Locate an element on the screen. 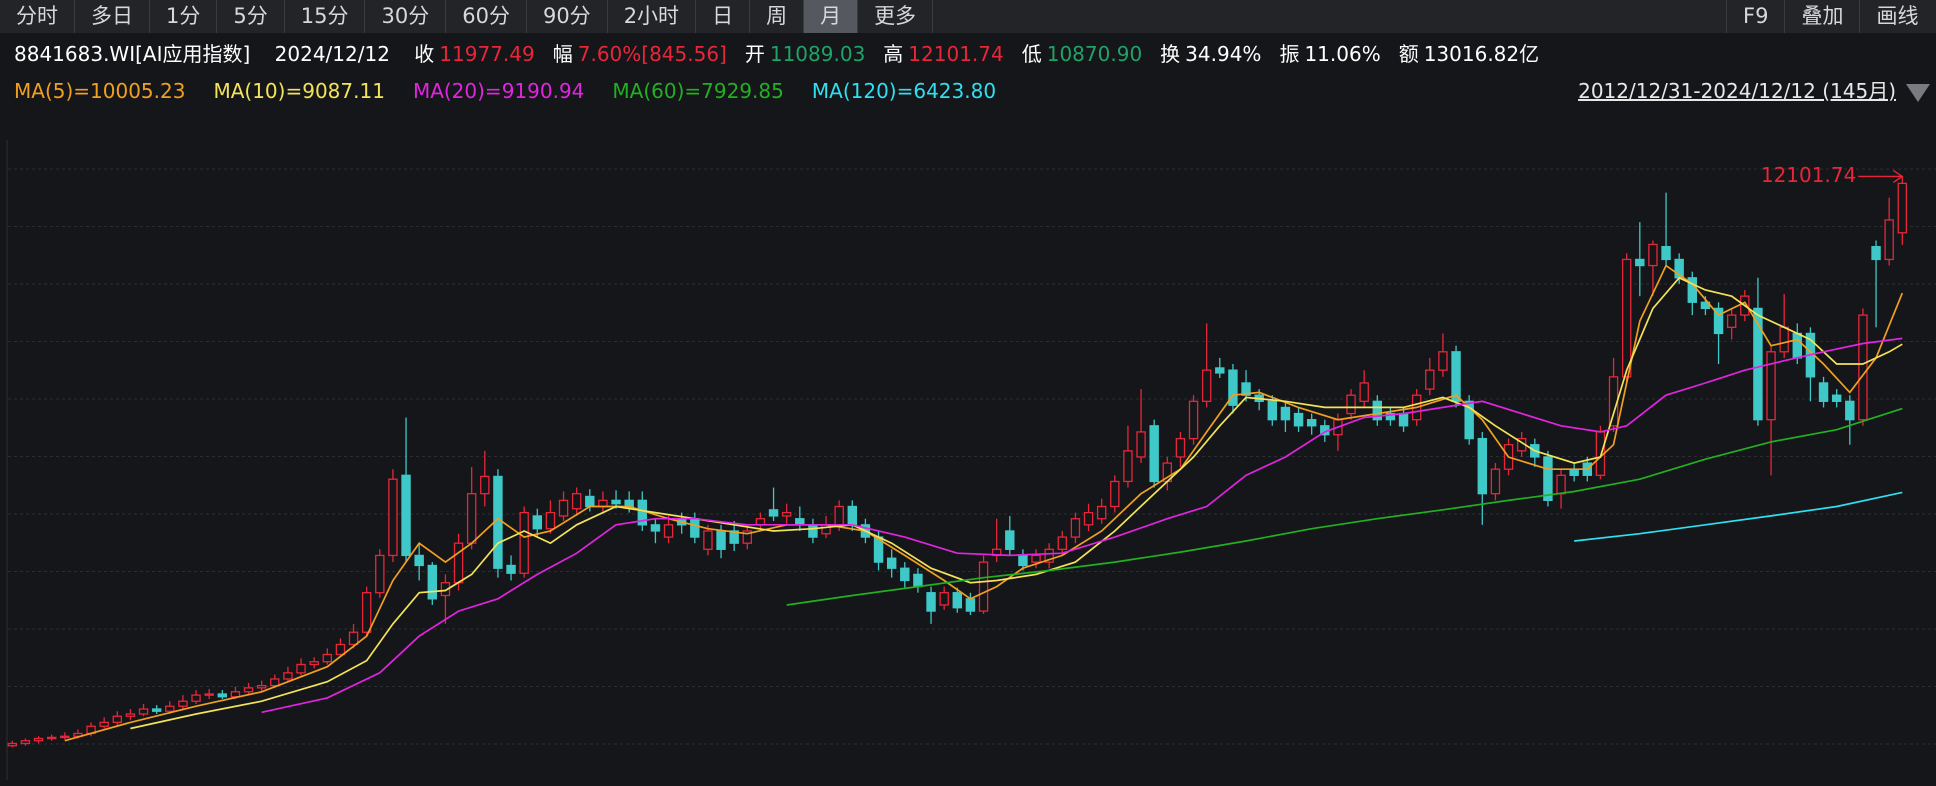  tab: 画线 is located at coordinates (1896, 16).